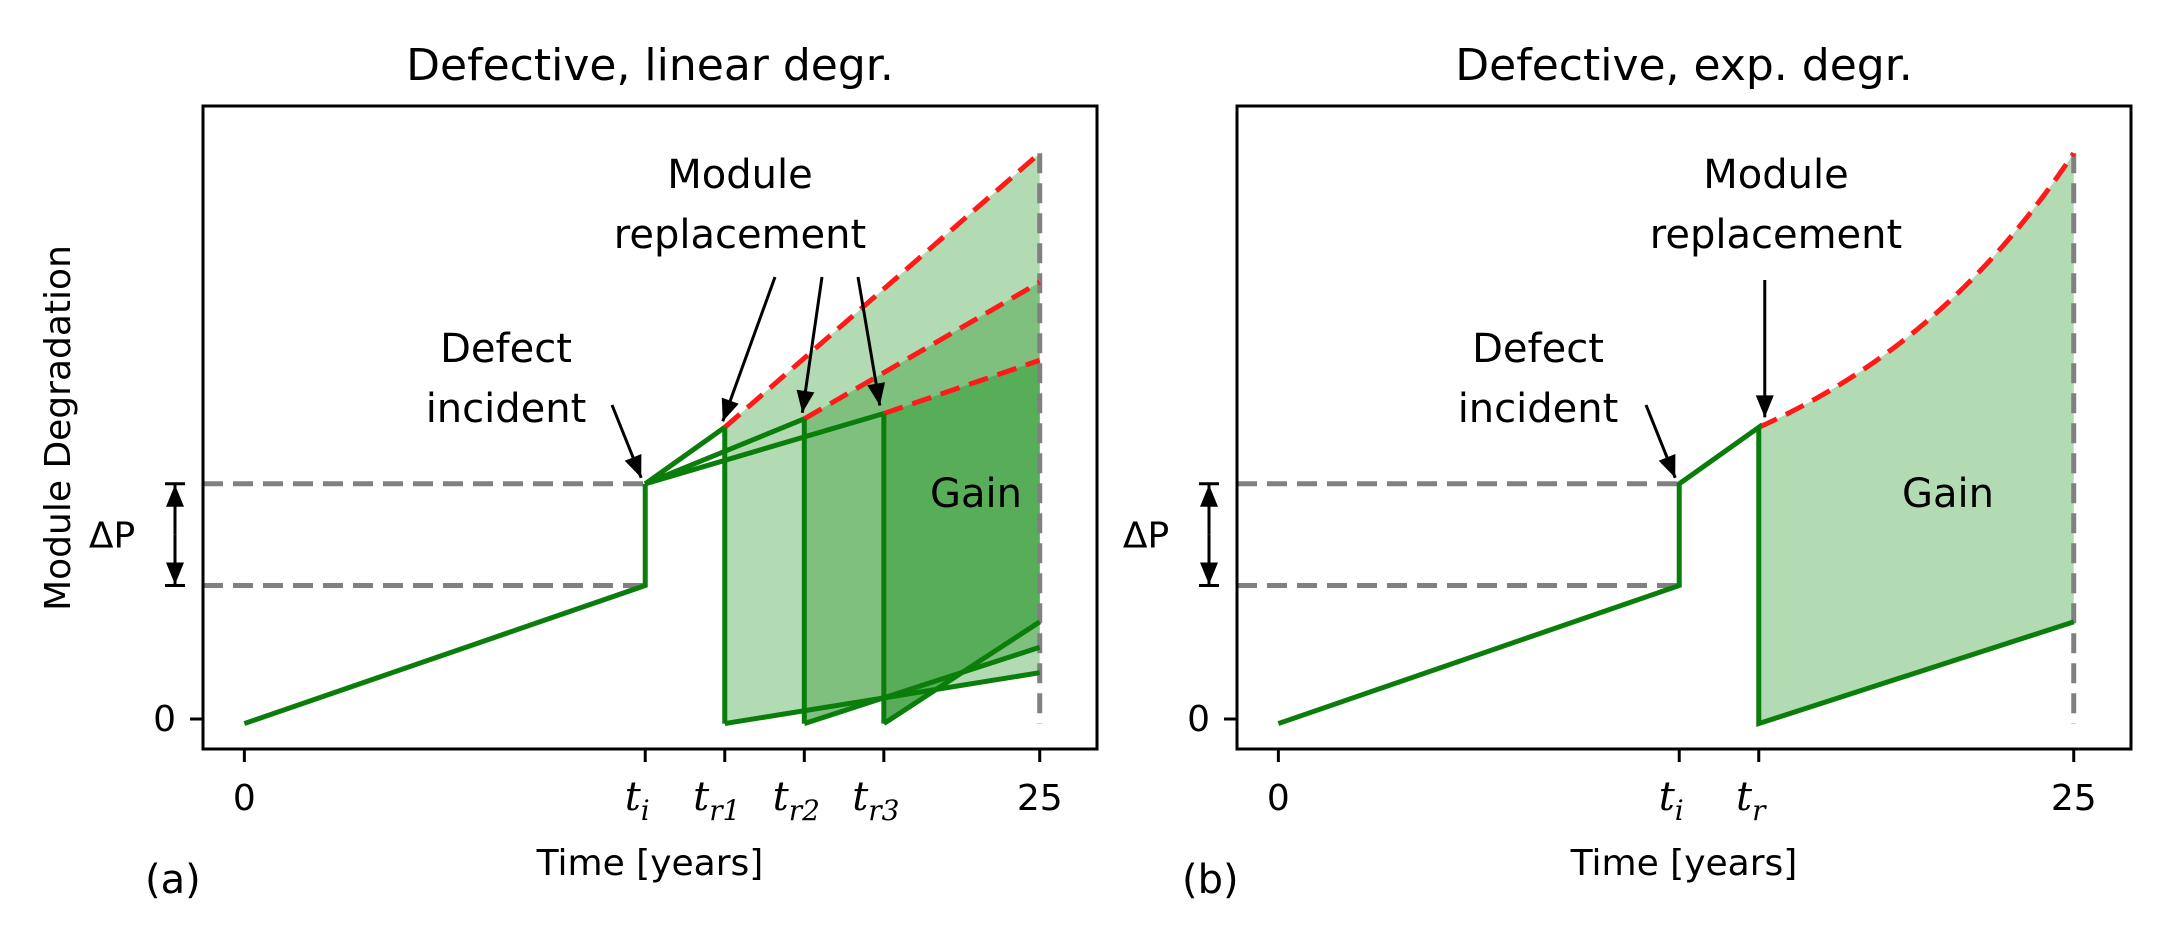  I want to click on gain-area-b, so click(1916, 438).